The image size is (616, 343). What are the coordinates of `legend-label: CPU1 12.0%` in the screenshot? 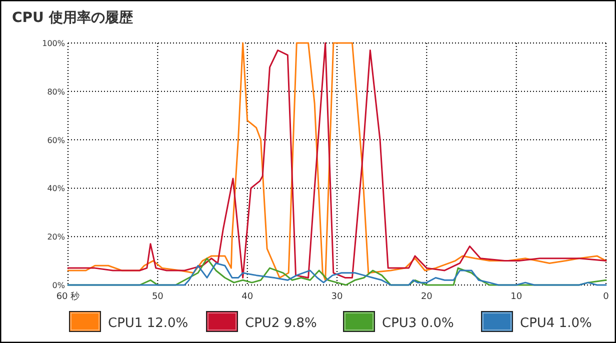 It's located at (148, 323).